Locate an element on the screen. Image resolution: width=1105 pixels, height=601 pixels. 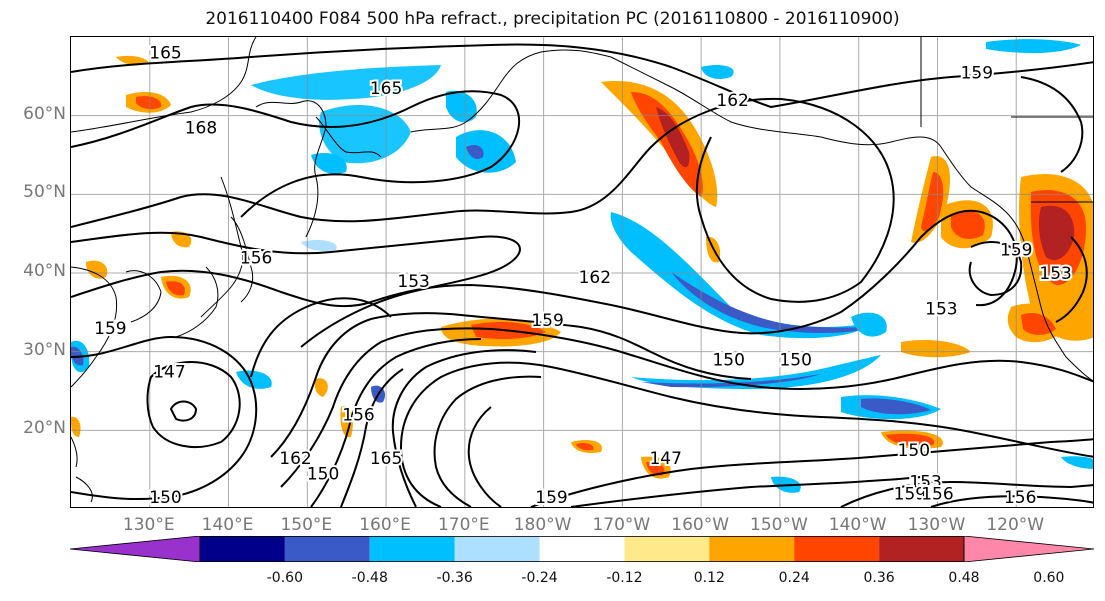
colorbar-tick-label: -0.12 is located at coordinates (624, 578).